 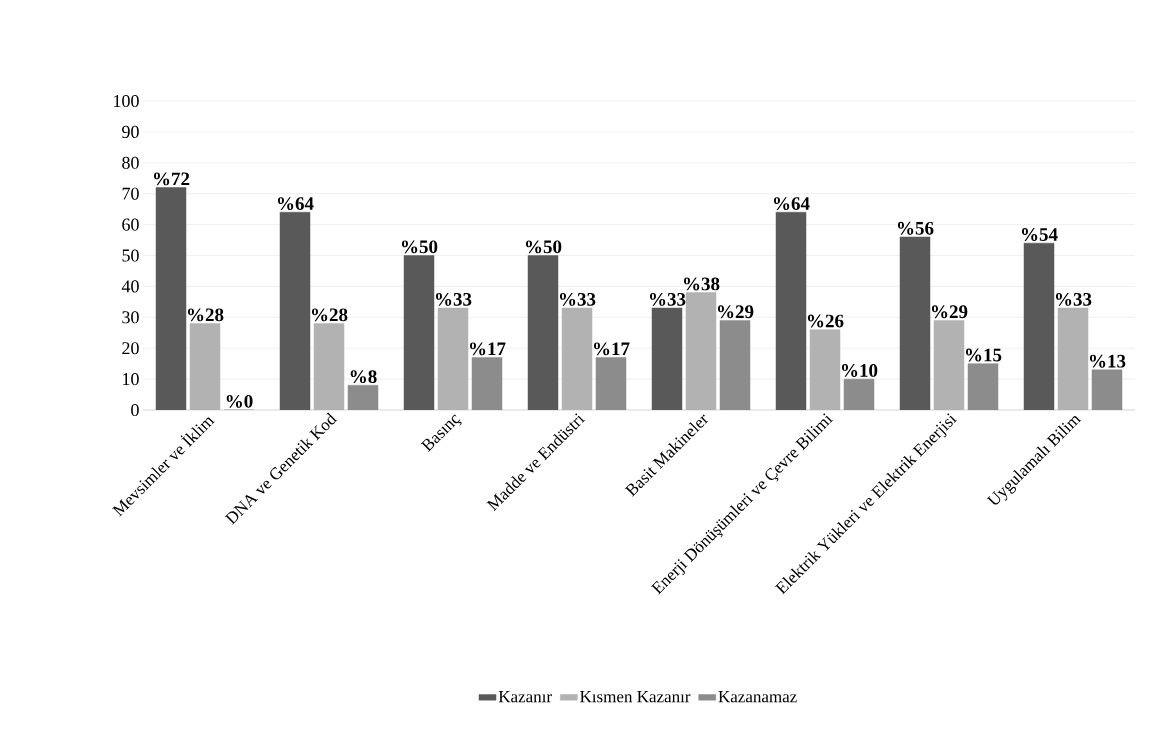 I want to click on data-label: %8, so click(x=363, y=377).